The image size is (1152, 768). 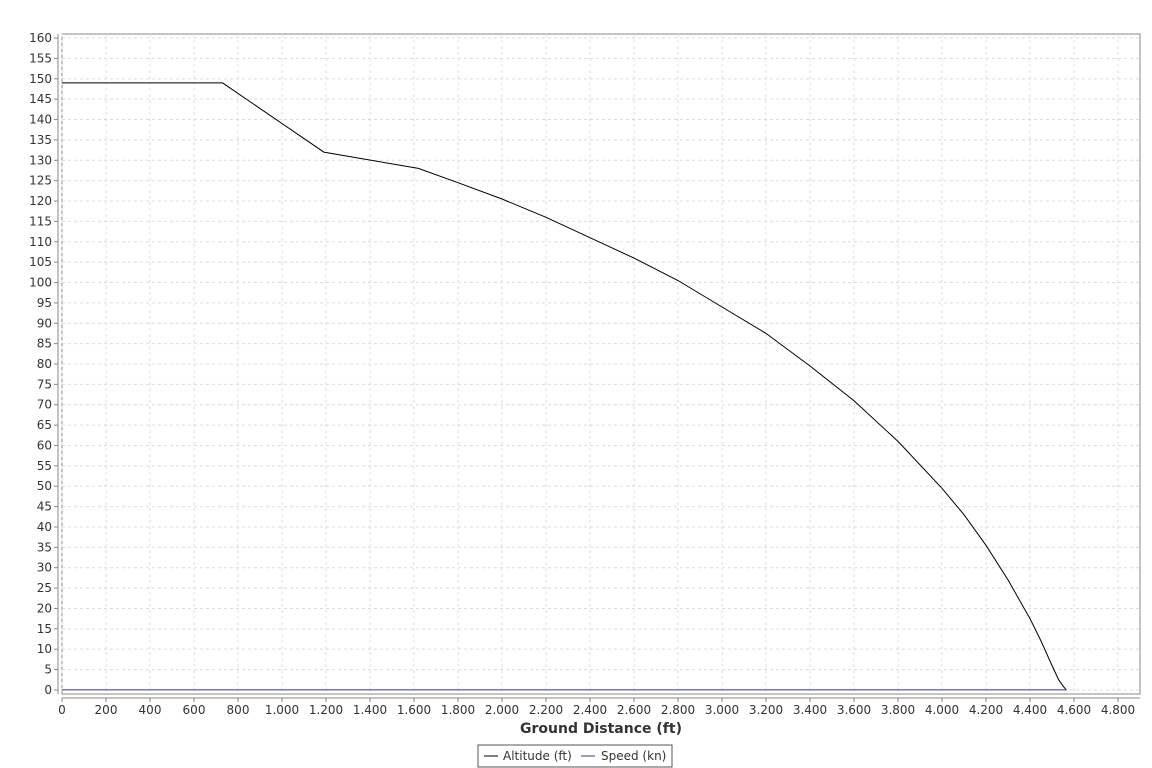 What do you see at coordinates (40, 160) in the screenshot?
I see `y-tick-label: 130` at bounding box center [40, 160].